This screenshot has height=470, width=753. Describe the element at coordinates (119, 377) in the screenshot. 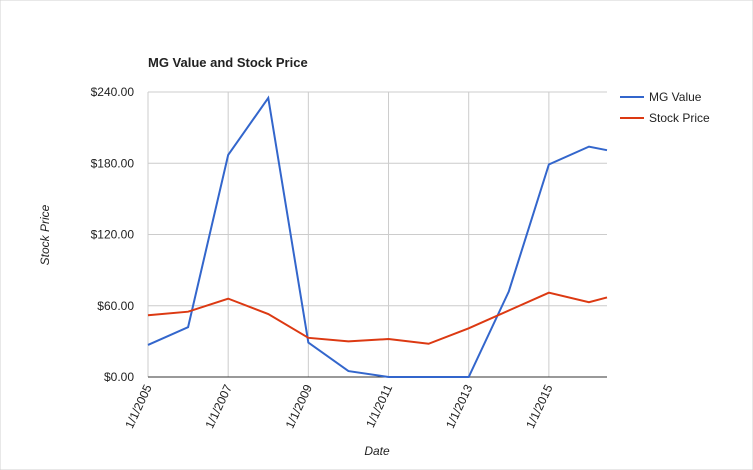

I see `y-tick-label: $0.00` at that location.